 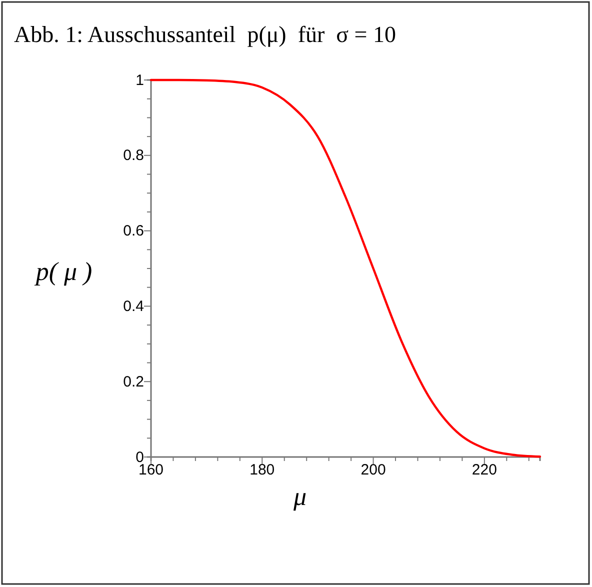 I want to click on x-tick-label: 160, so click(x=151, y=470).